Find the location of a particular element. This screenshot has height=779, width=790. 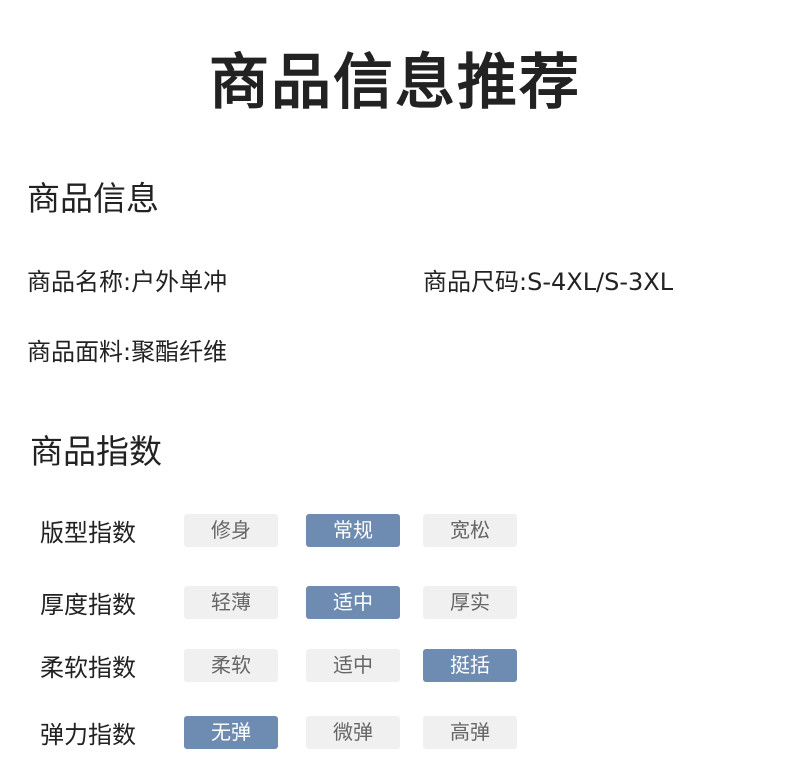

info-heading: 商品信息 is located at coordinates (93, 198).